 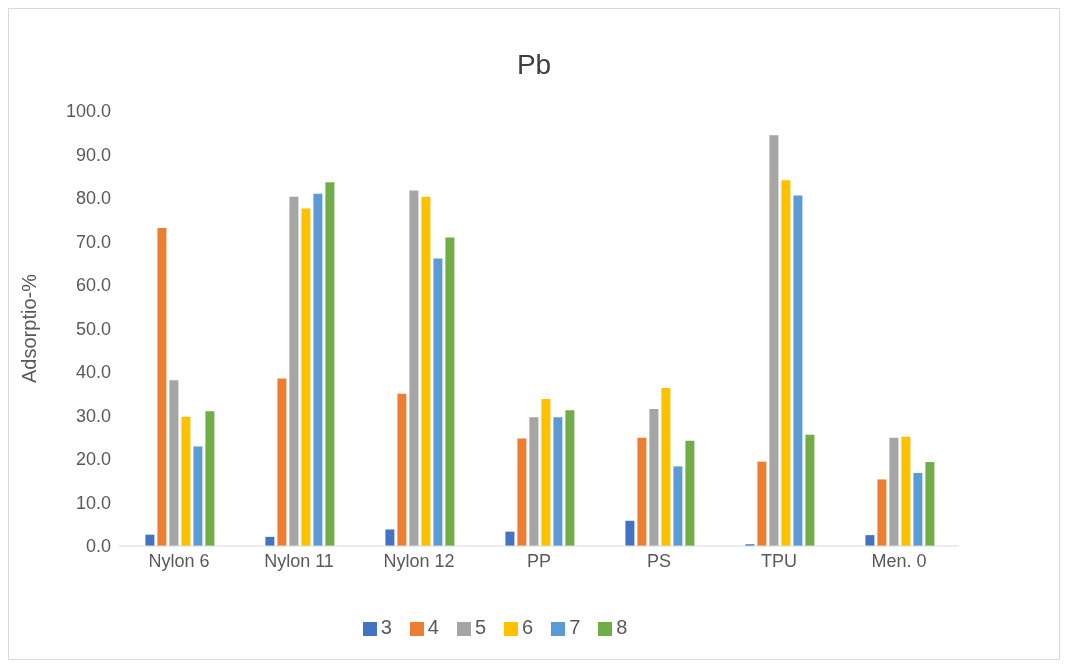 What do you see at coordinates (93, 415) in the screenshot?
I see `y-tick-label: 30.0` at bounding box center [93, 415].